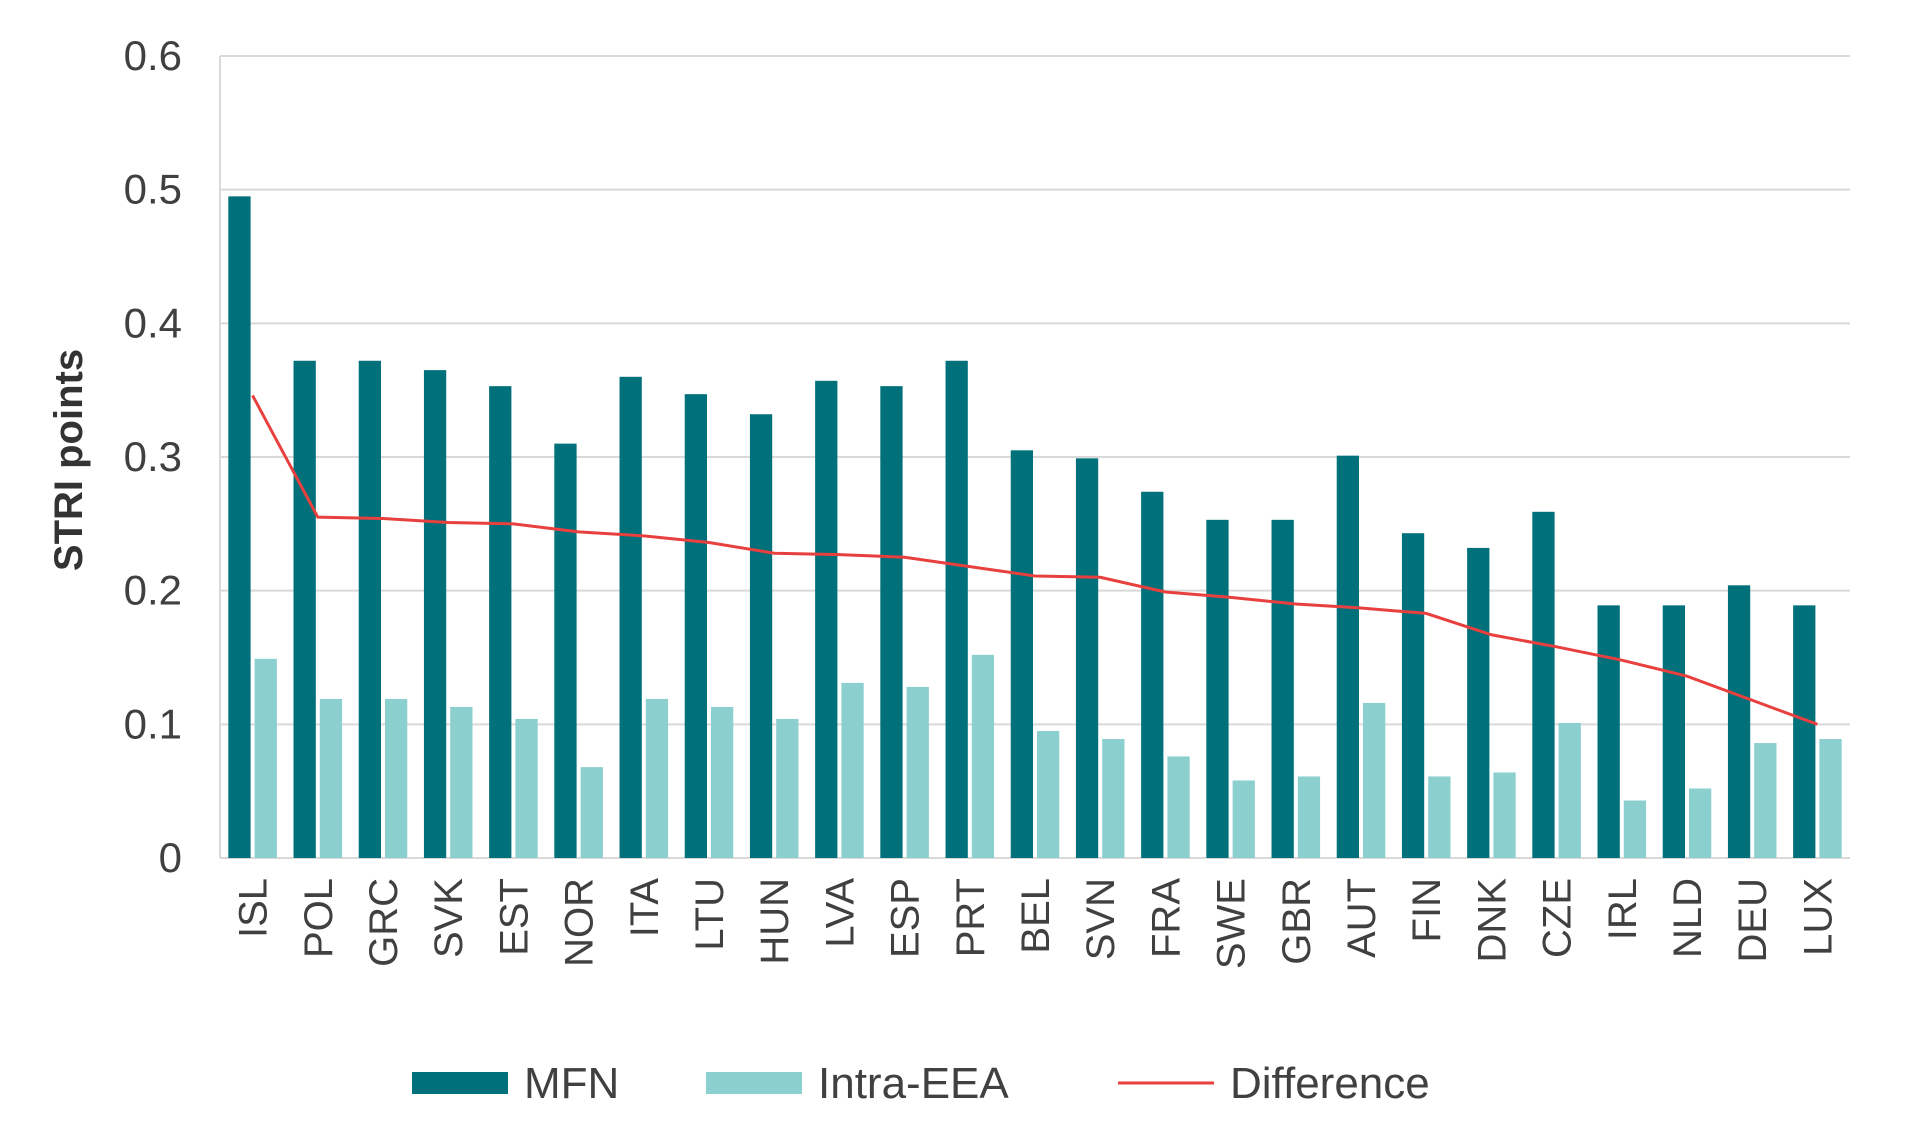 The width and height of the screenshot is (1920, 1136). I want to click on y-tick-label: 0.3, so click(153, 456).